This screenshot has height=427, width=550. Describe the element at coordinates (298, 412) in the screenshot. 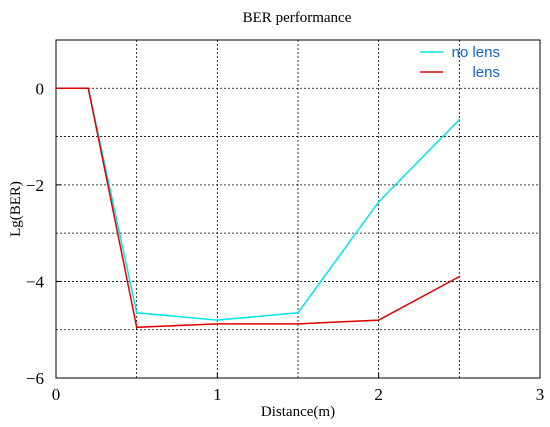

I see `x-axis-label: Distance(m)` at that location.